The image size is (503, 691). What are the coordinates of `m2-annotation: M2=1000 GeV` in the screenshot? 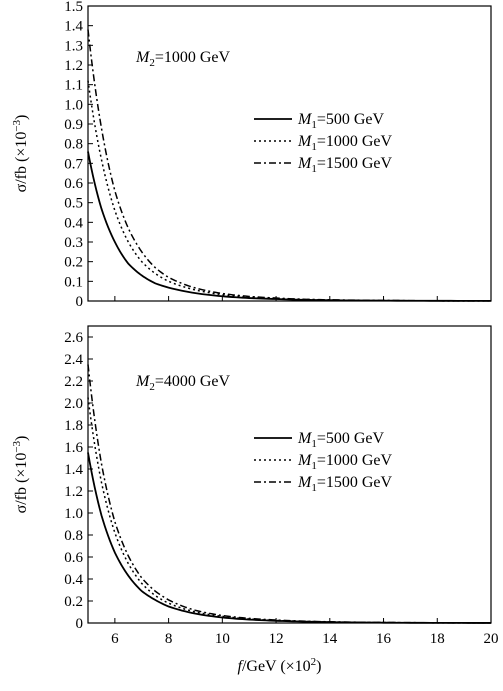 It's located at (183, 59).